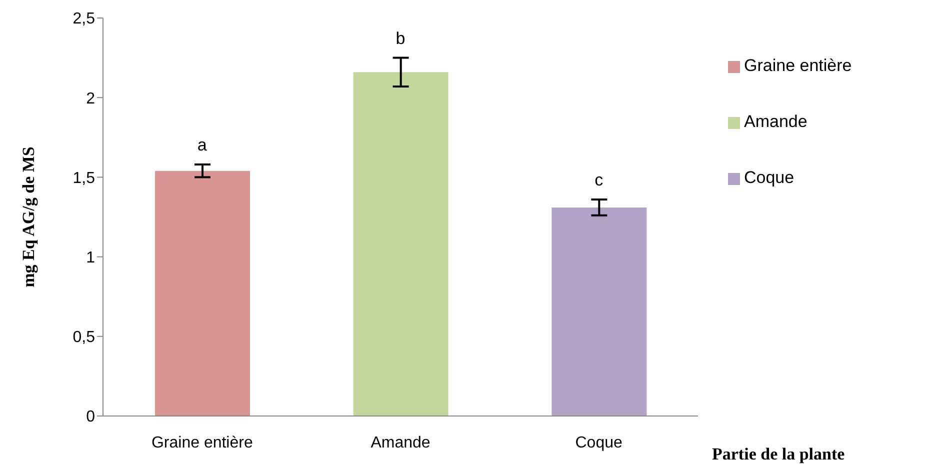  What do you see at coordinates (401, 38) in the screenshot?
I see `annotation: b` at bounding box center [401, 38].